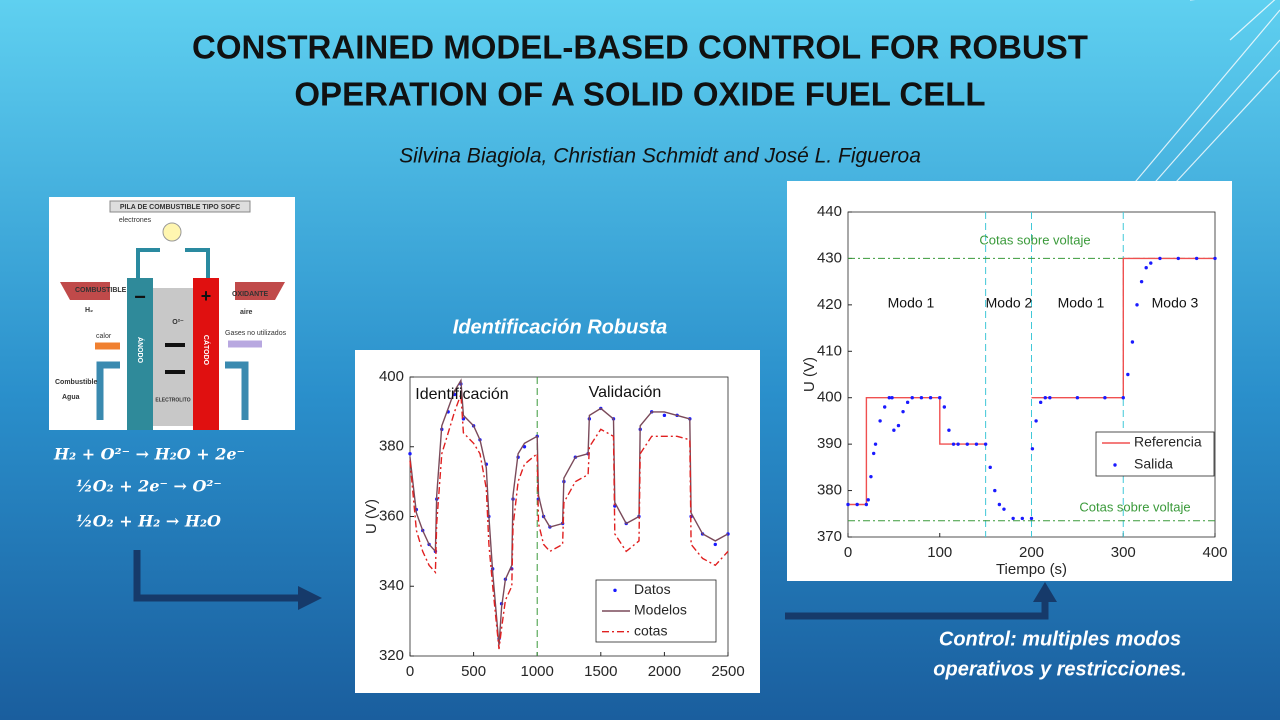  Describe the element at coordinates (135, 220) in the screenshot. I see `label: electrones` at that location.